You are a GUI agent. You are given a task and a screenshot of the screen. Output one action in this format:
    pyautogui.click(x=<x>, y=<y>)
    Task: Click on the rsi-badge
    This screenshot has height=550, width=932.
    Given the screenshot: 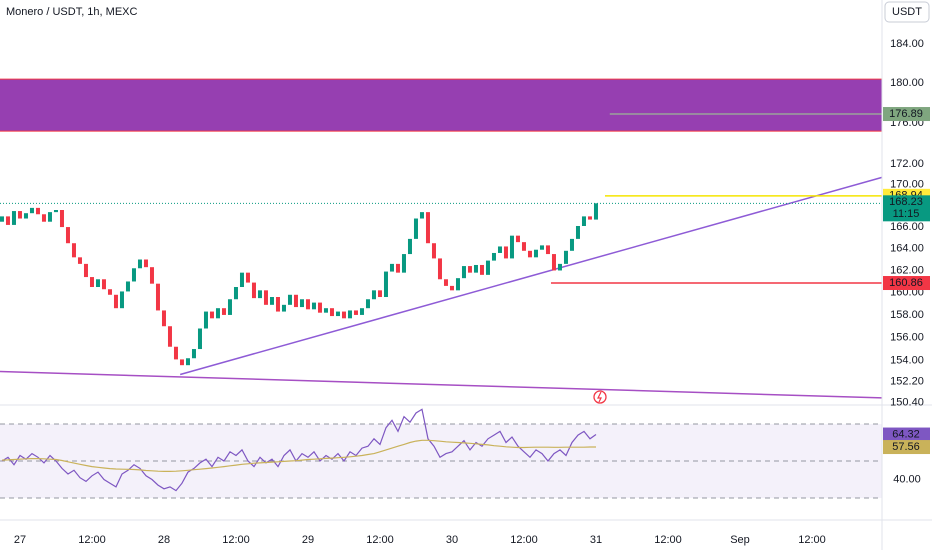 What is the action you would take?
    pyautogui.click(x=906, y=447)
    